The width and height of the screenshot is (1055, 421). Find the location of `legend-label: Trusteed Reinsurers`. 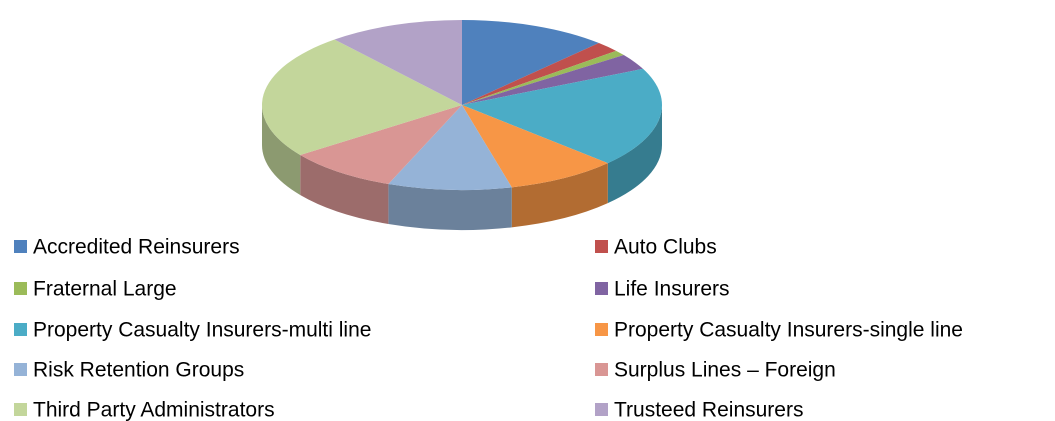

legend-label: Trusteed Reinsurers is located at coordinates (708, 410).